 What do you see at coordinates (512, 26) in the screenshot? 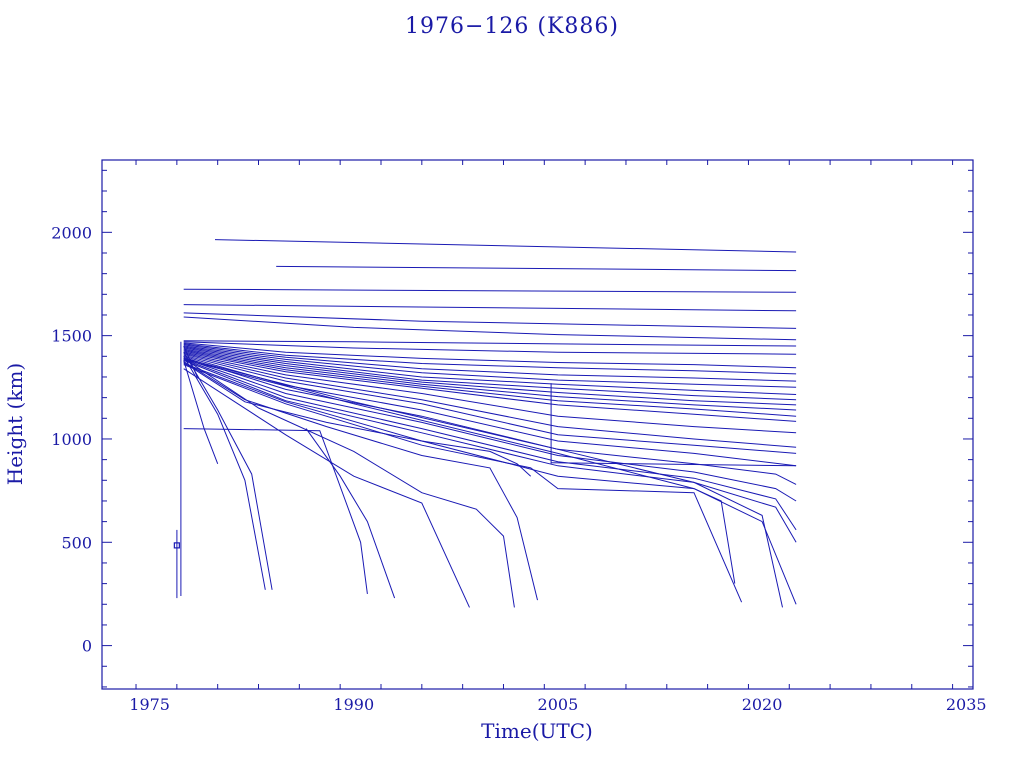
I see `chart-title: 1976−126 (K886)` at bounding box center [512, 26].